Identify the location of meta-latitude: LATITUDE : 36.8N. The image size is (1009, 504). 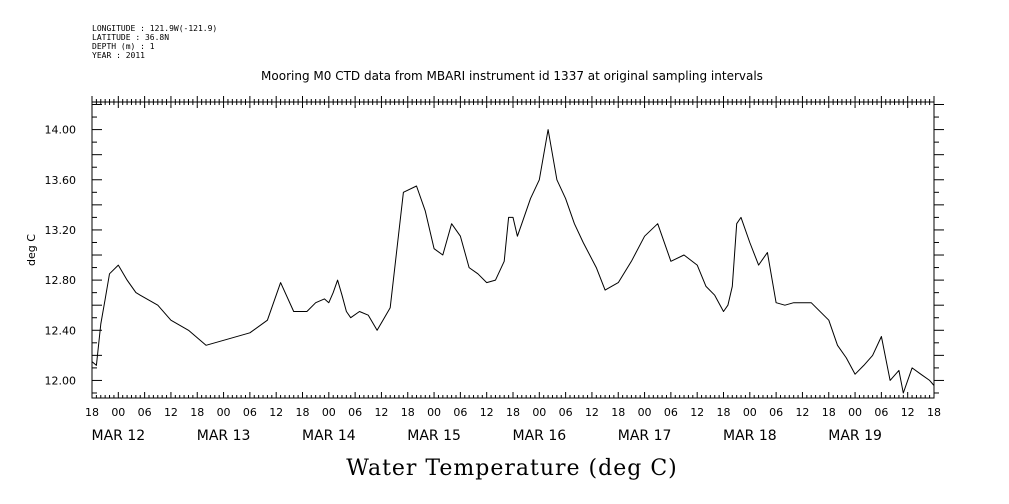
(130, 37).